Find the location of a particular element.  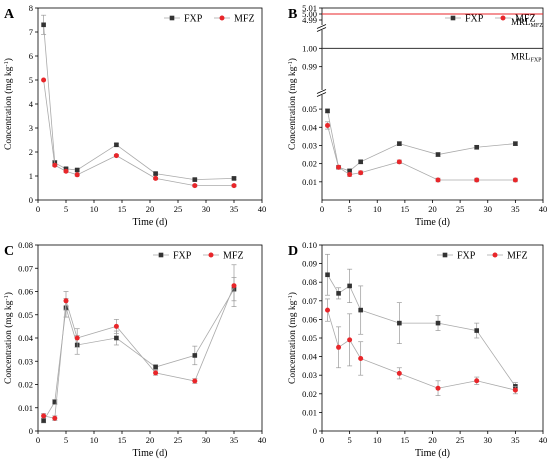

panel-c-series-mfz is located at coordinates (139, 342).